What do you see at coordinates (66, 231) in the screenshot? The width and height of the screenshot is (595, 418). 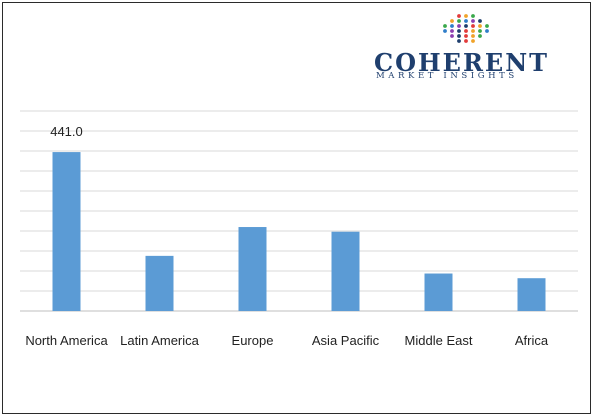 I see `bar-north-america` at bounding box center [66, 231].